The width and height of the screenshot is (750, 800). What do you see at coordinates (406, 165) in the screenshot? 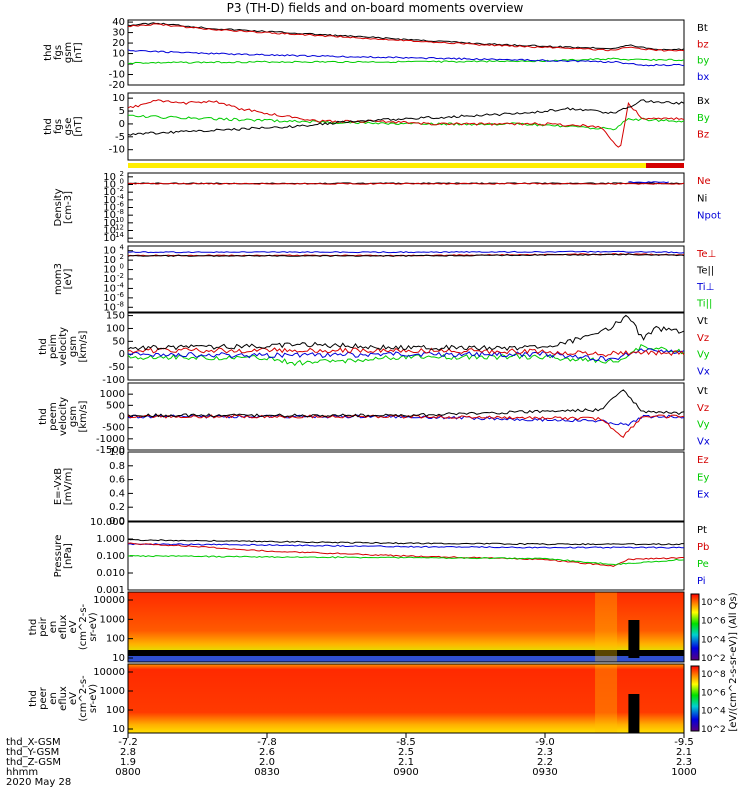
I see `mode-bar-slow` at bounding box center [406, 165].